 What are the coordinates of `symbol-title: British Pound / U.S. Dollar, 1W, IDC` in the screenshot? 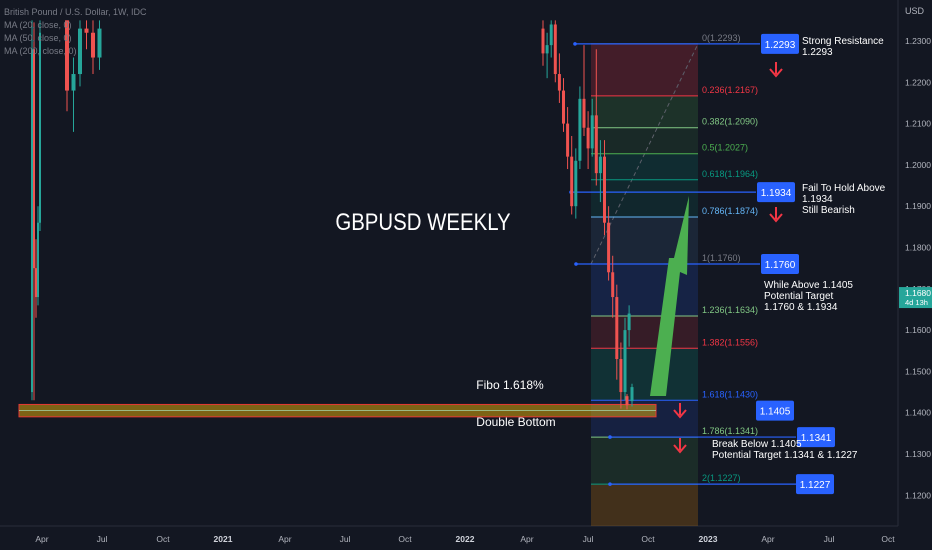 It's located at (75, 12).